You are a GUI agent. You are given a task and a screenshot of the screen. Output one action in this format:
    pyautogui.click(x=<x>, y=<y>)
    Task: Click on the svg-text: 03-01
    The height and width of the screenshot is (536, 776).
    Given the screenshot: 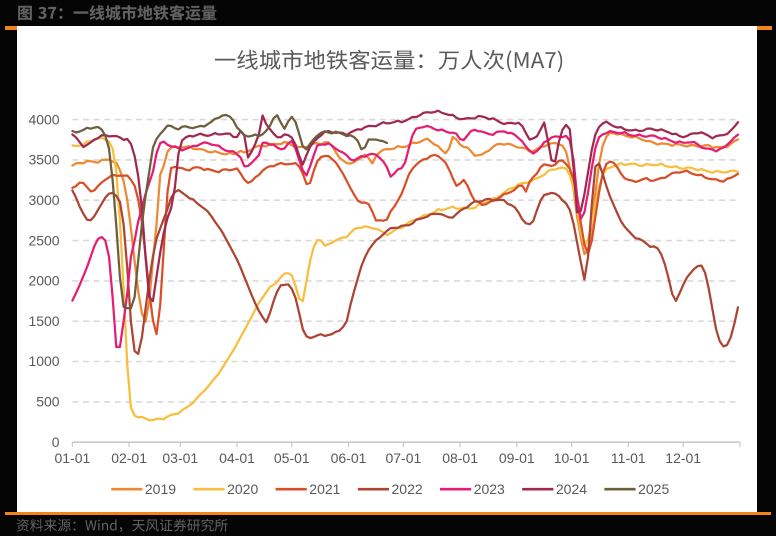 What is the action you would take?
    pyautogui.click(x=180, y=458)
    